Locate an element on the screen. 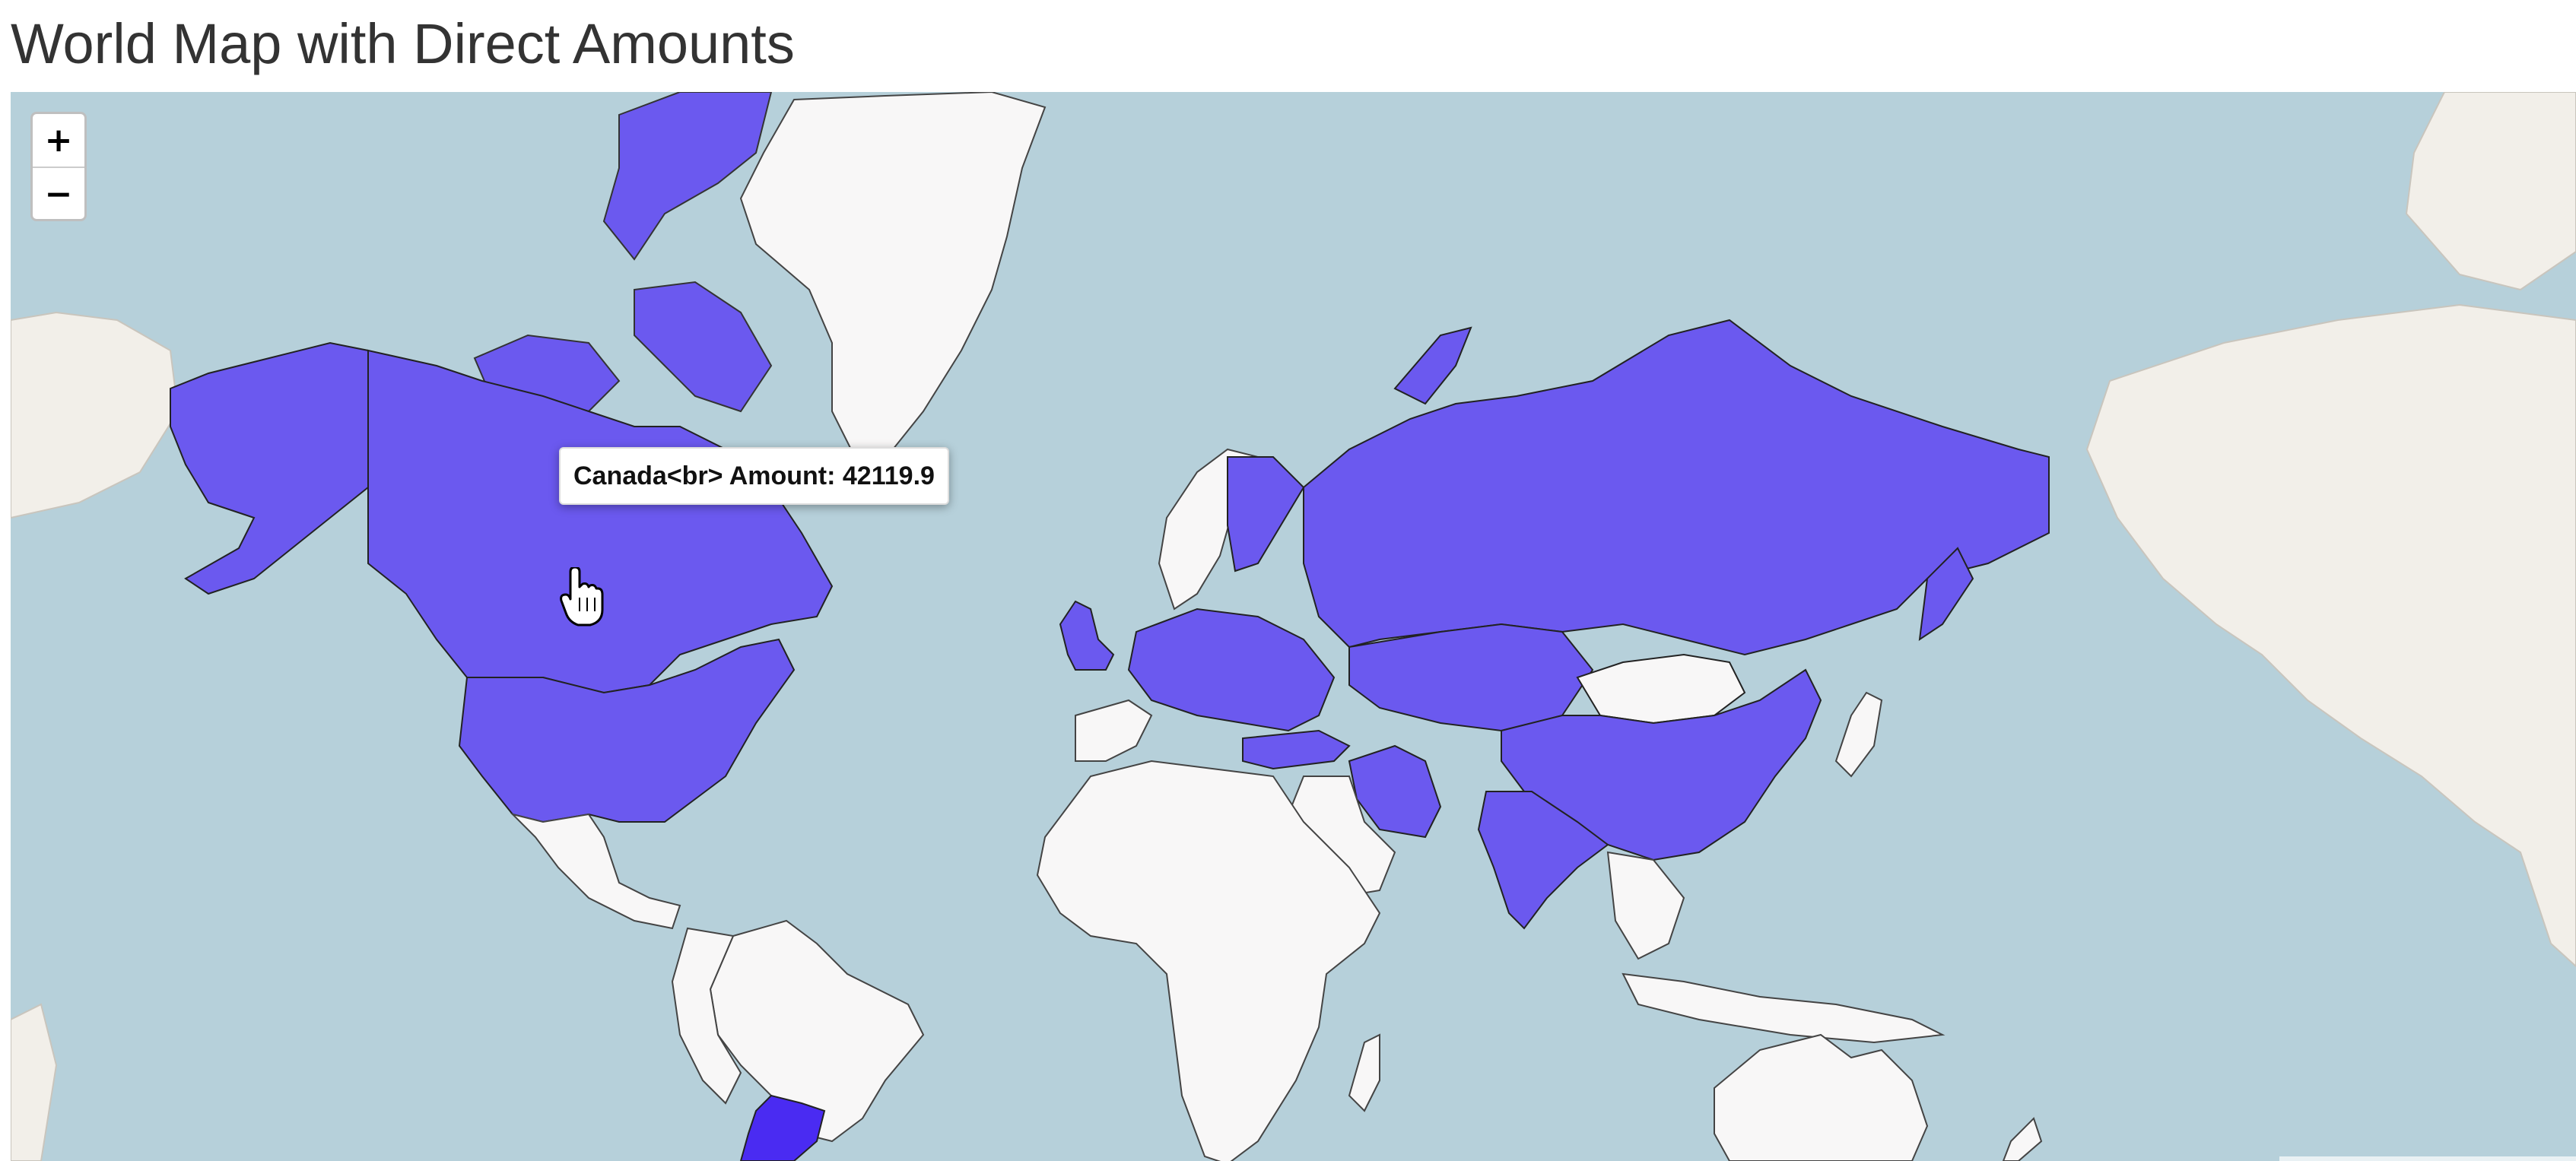 The width and height of the screenshot is (2576, 1161). zoom-out-button: − is located at coordinates (58, 195).